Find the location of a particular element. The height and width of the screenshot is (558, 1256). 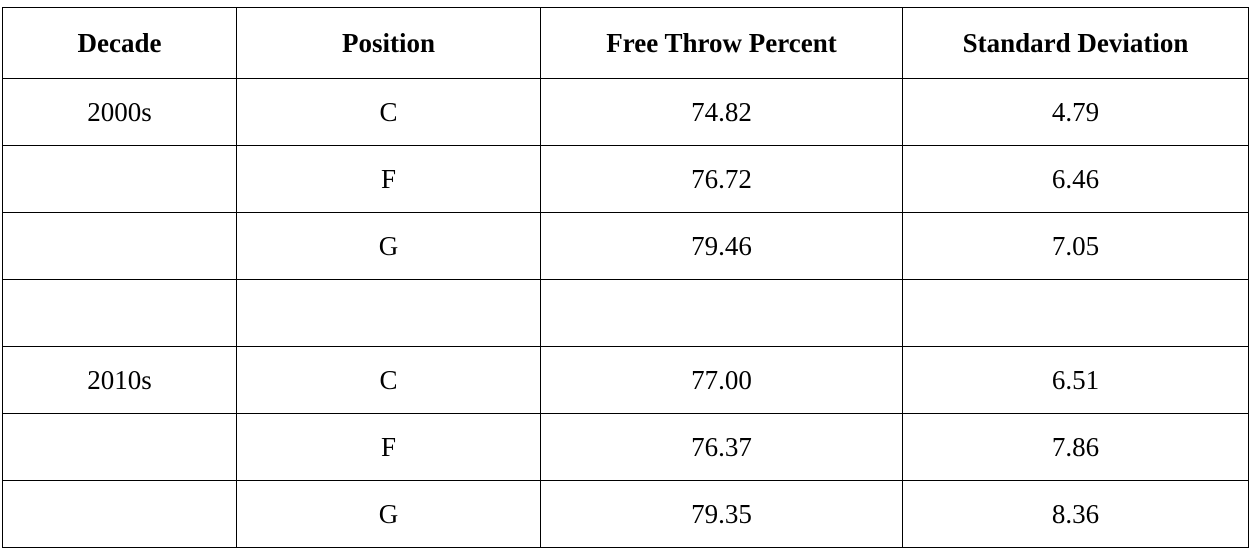

cell-standard-deviation: 6.46 is located at coordinates (1075, 179).